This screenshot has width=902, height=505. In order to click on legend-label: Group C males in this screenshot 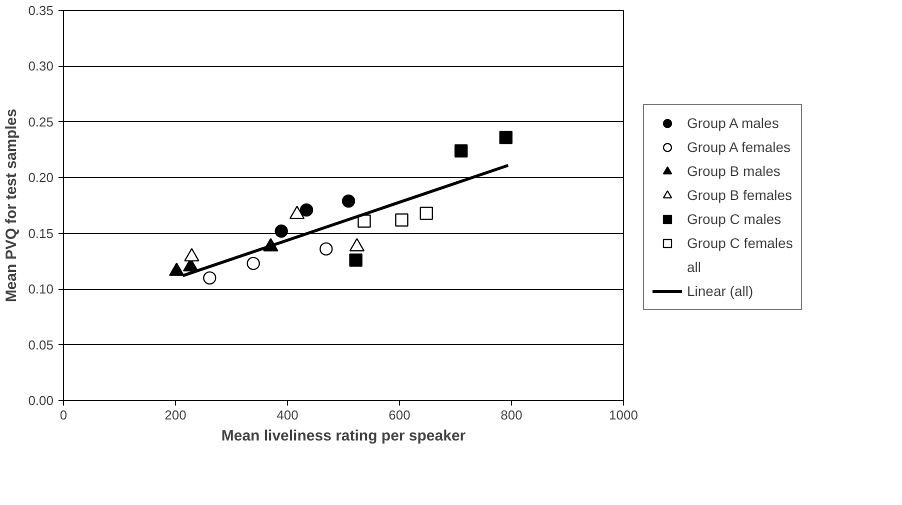, I will do `click(734, 218)`.